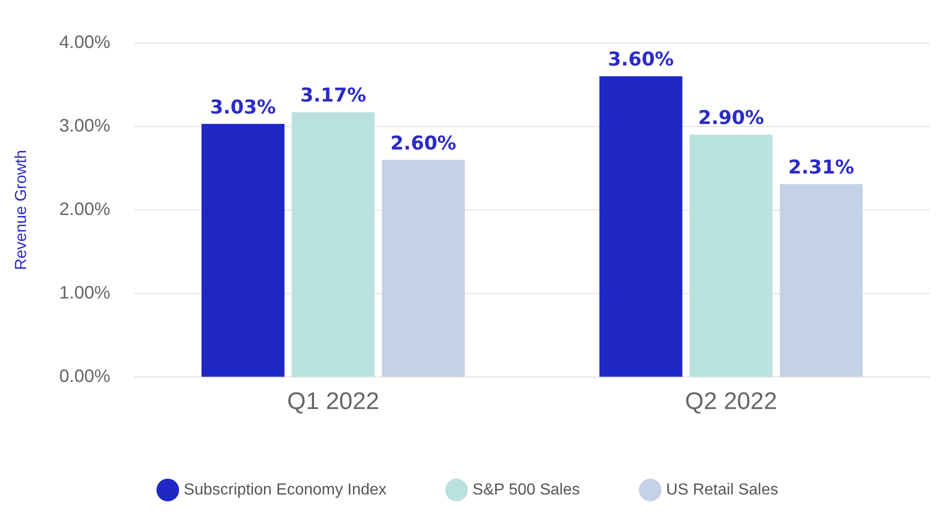 Image resolution: width=942 pixels, height=516 pixels. What do you see at coordinates (243, 107) in the screenshot?
I see `data-label: 3.03%` at bounding box center [243, 107].